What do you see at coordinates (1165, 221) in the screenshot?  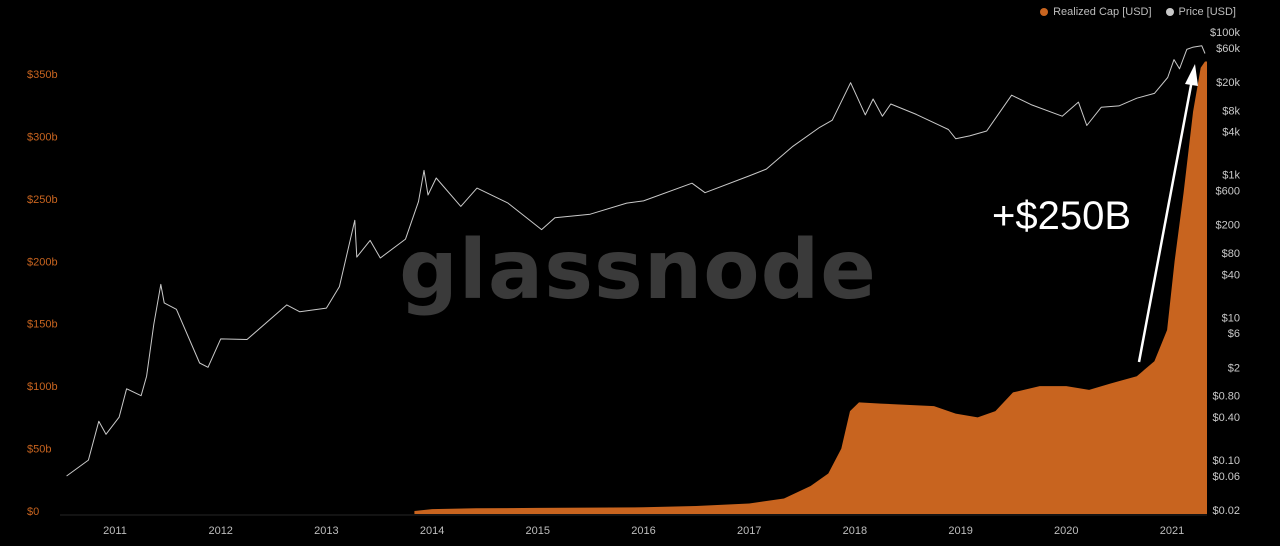 I see `annotation-arrow` at bounding box center [1165, 221].